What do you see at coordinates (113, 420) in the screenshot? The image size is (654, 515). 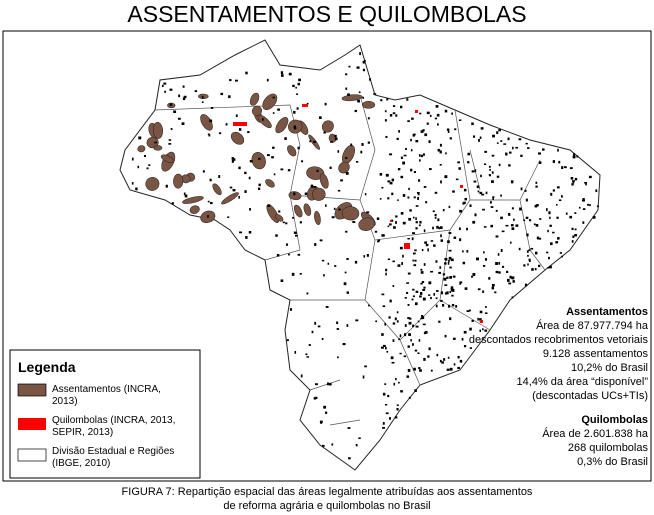 I see `legend-label: Quilombolas (INCRA, 2013,` at bounding box center [113, 420].